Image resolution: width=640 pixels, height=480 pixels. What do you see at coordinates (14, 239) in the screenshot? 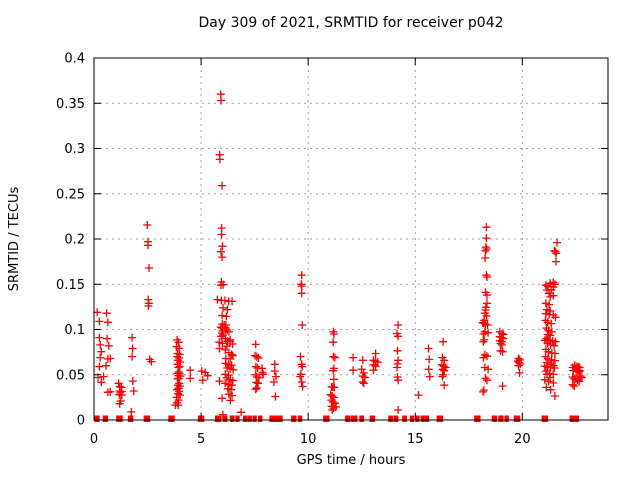
I see `y-axis-label: SRMTID / TECUs` at bounding box center [14, 239].